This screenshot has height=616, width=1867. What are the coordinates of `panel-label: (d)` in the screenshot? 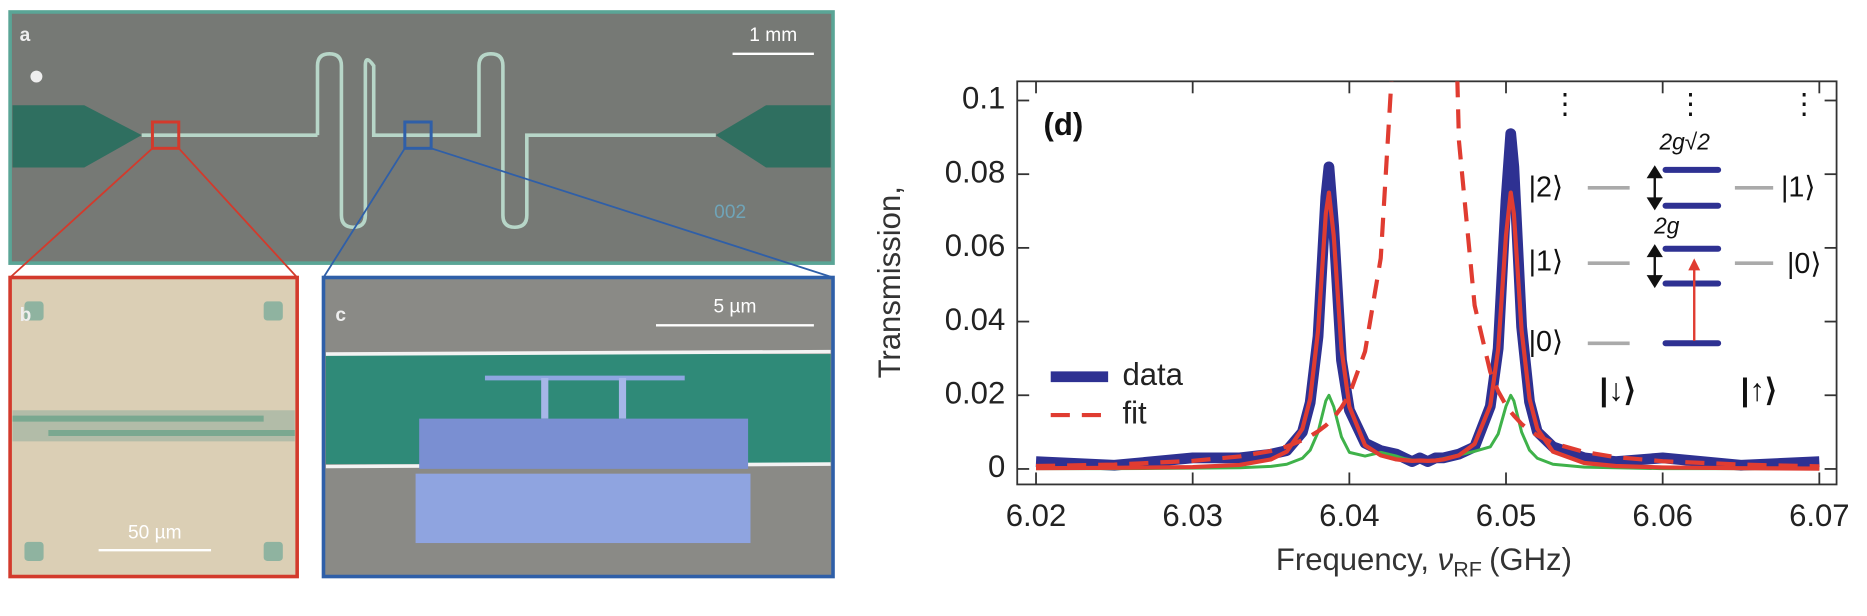 It's located at (1064, 124).